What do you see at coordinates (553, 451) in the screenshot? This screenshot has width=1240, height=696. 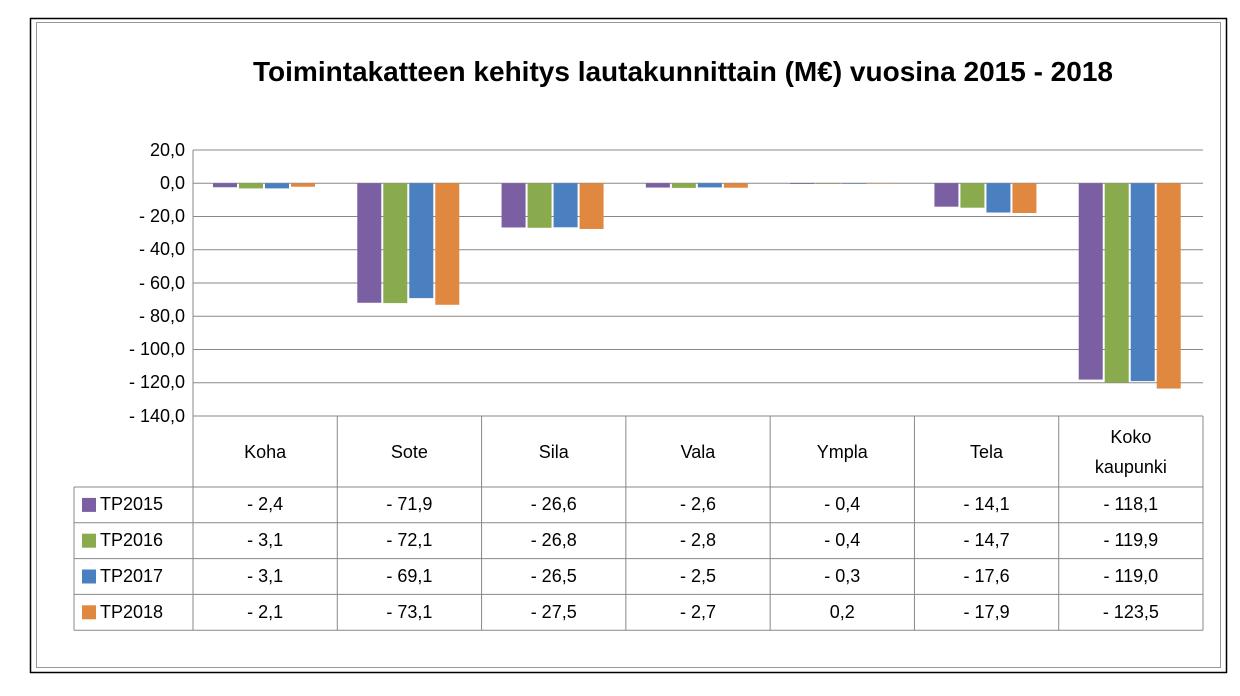 I see `category-label: Sila` at bounding box center [553, 451].